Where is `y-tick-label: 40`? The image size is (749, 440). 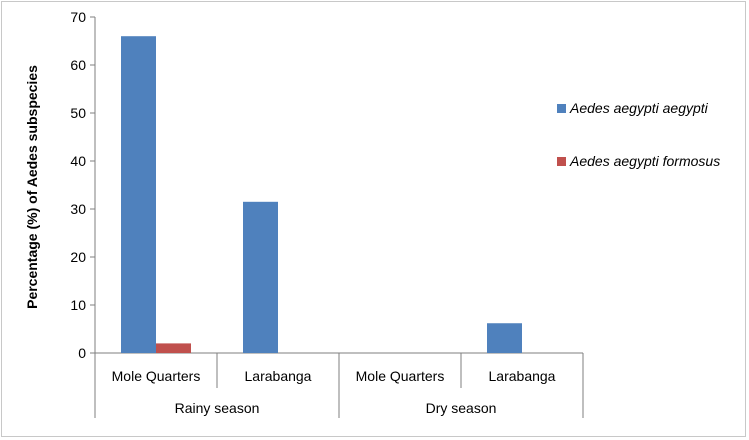
y-tick-label: 40 is located at coordinates (78, 161).